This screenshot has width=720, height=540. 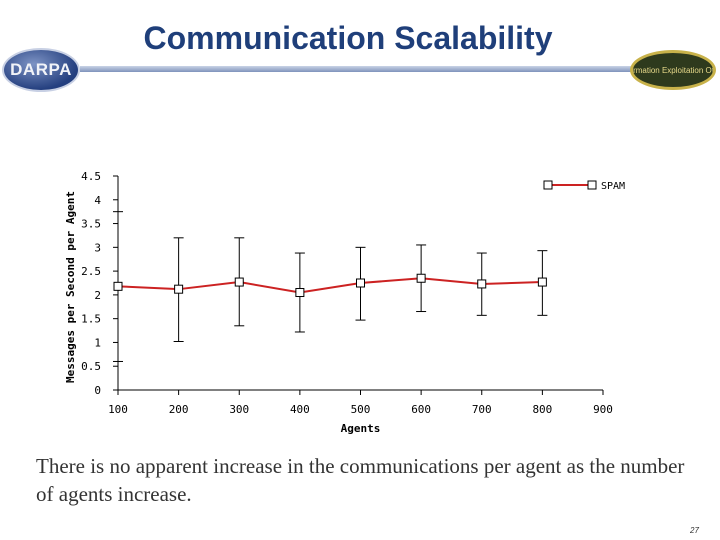 What do you see at coordinates (361, 428) in the screenshot?
I see `x-axis-label: Agents` at bounding box center [361, 428].